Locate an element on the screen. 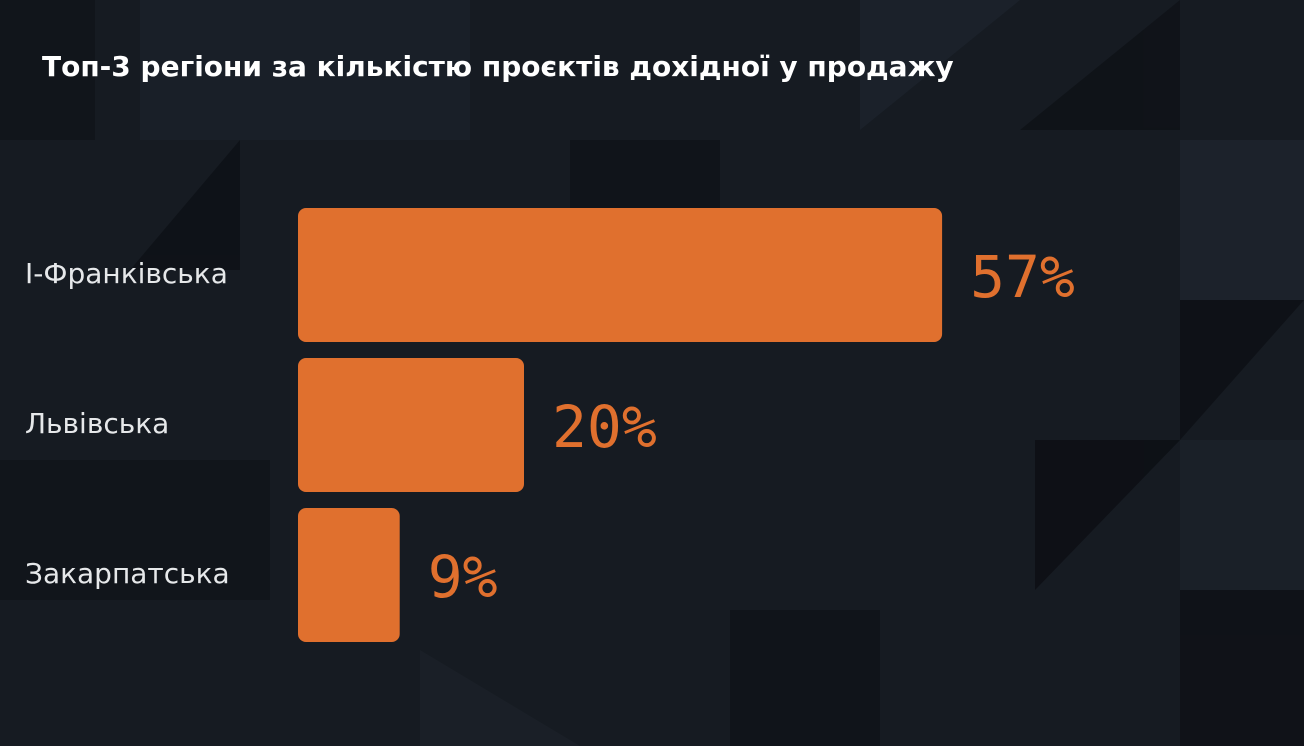 This screenshot has width=1304, height=746. category-label: І-Франківська is located at coordinates (126, 273).